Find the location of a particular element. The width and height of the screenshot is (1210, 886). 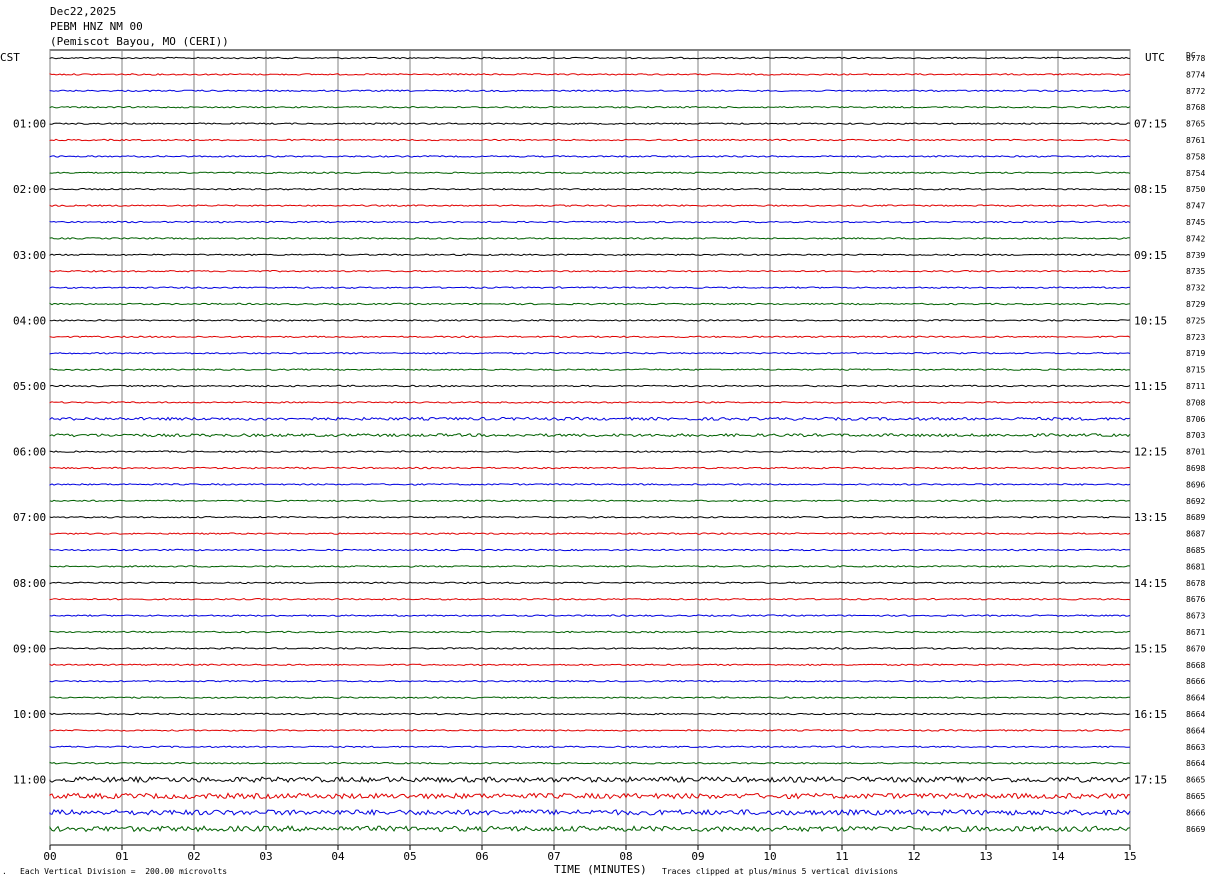

dc-offset-label: 8708 is located at coordinates (1195, 402).